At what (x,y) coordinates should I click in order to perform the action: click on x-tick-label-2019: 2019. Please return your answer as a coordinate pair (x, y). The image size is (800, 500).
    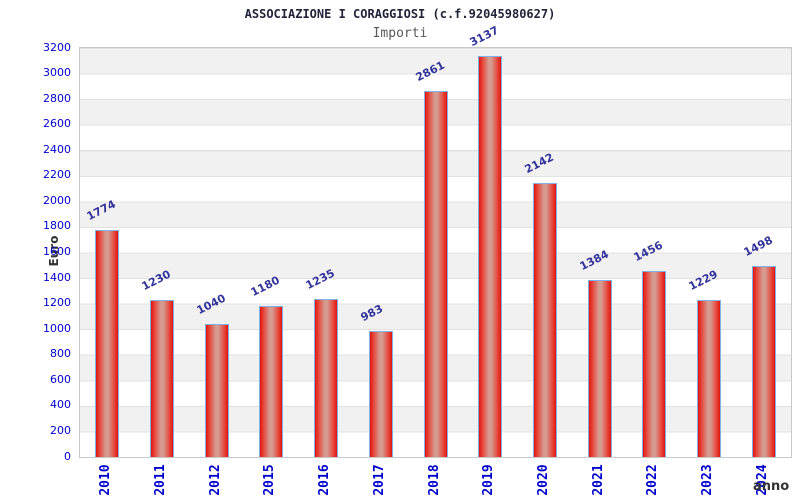
    Looking at the image, I should click on (489, 480).